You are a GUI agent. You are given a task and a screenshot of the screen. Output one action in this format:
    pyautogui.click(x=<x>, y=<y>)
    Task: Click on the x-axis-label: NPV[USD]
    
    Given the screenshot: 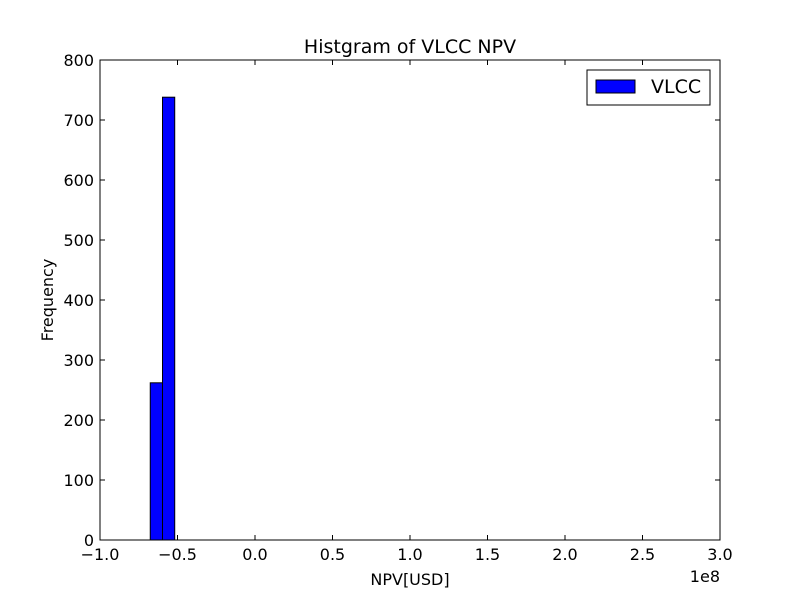 What is the action you would take?
    pyautogui.click(x=409, y=579)
    